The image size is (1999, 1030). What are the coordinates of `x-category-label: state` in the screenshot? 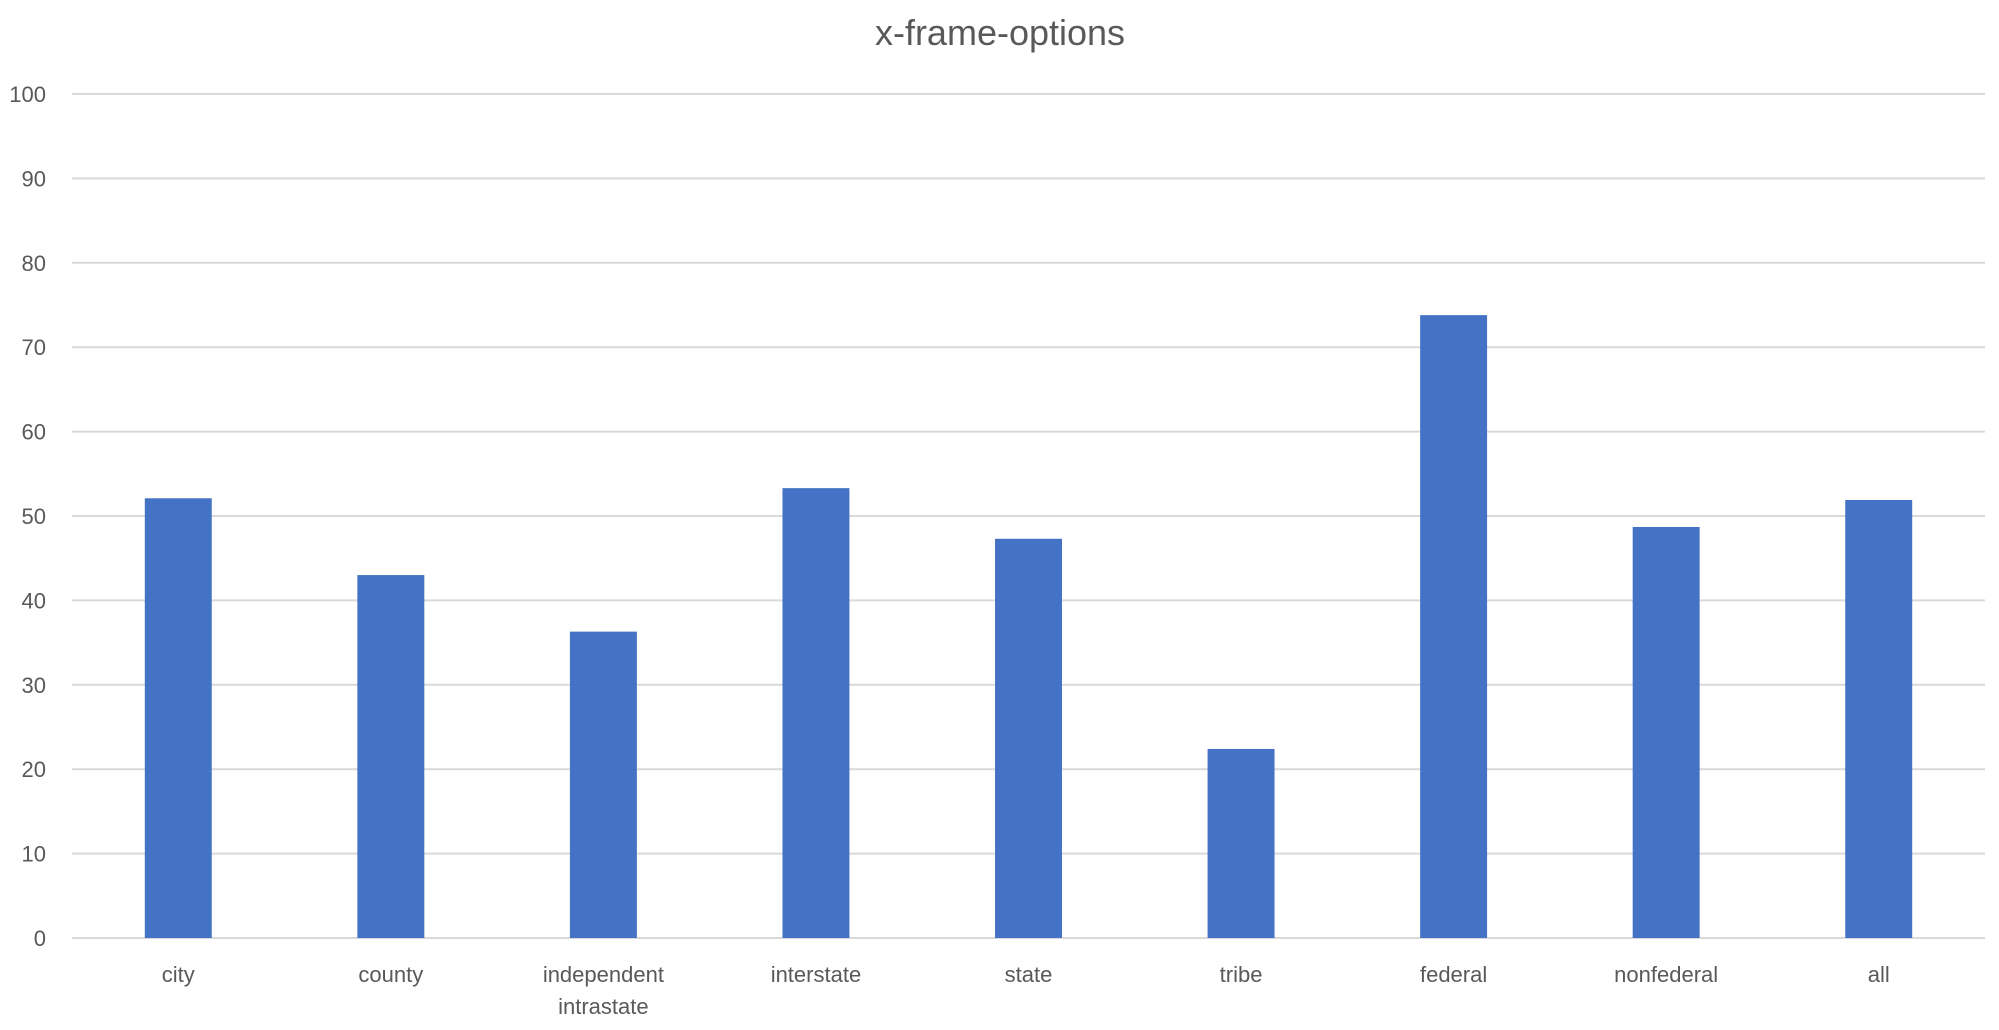 It's located at (1029, 974).